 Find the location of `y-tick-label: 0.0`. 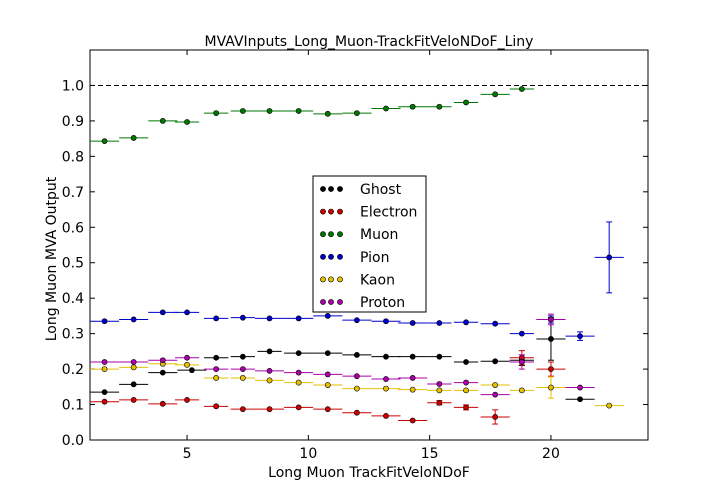

y-tick-label: 0.0 is located at coordinates (73, 441).